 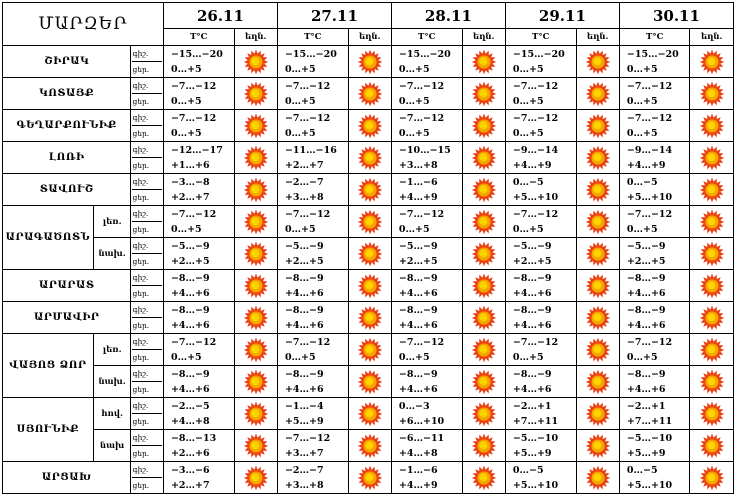 I want to click on temperature-cell: −5…−9 +2…+5, so click(x=540, y=253).